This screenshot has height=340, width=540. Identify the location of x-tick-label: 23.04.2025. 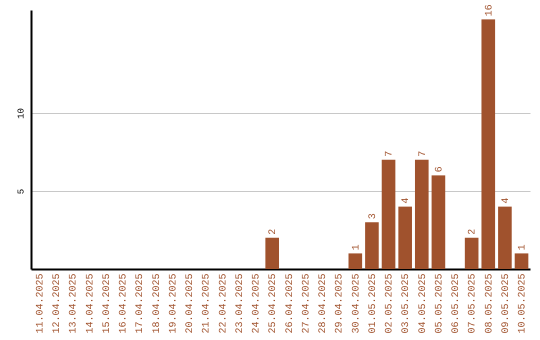
(240, 304).